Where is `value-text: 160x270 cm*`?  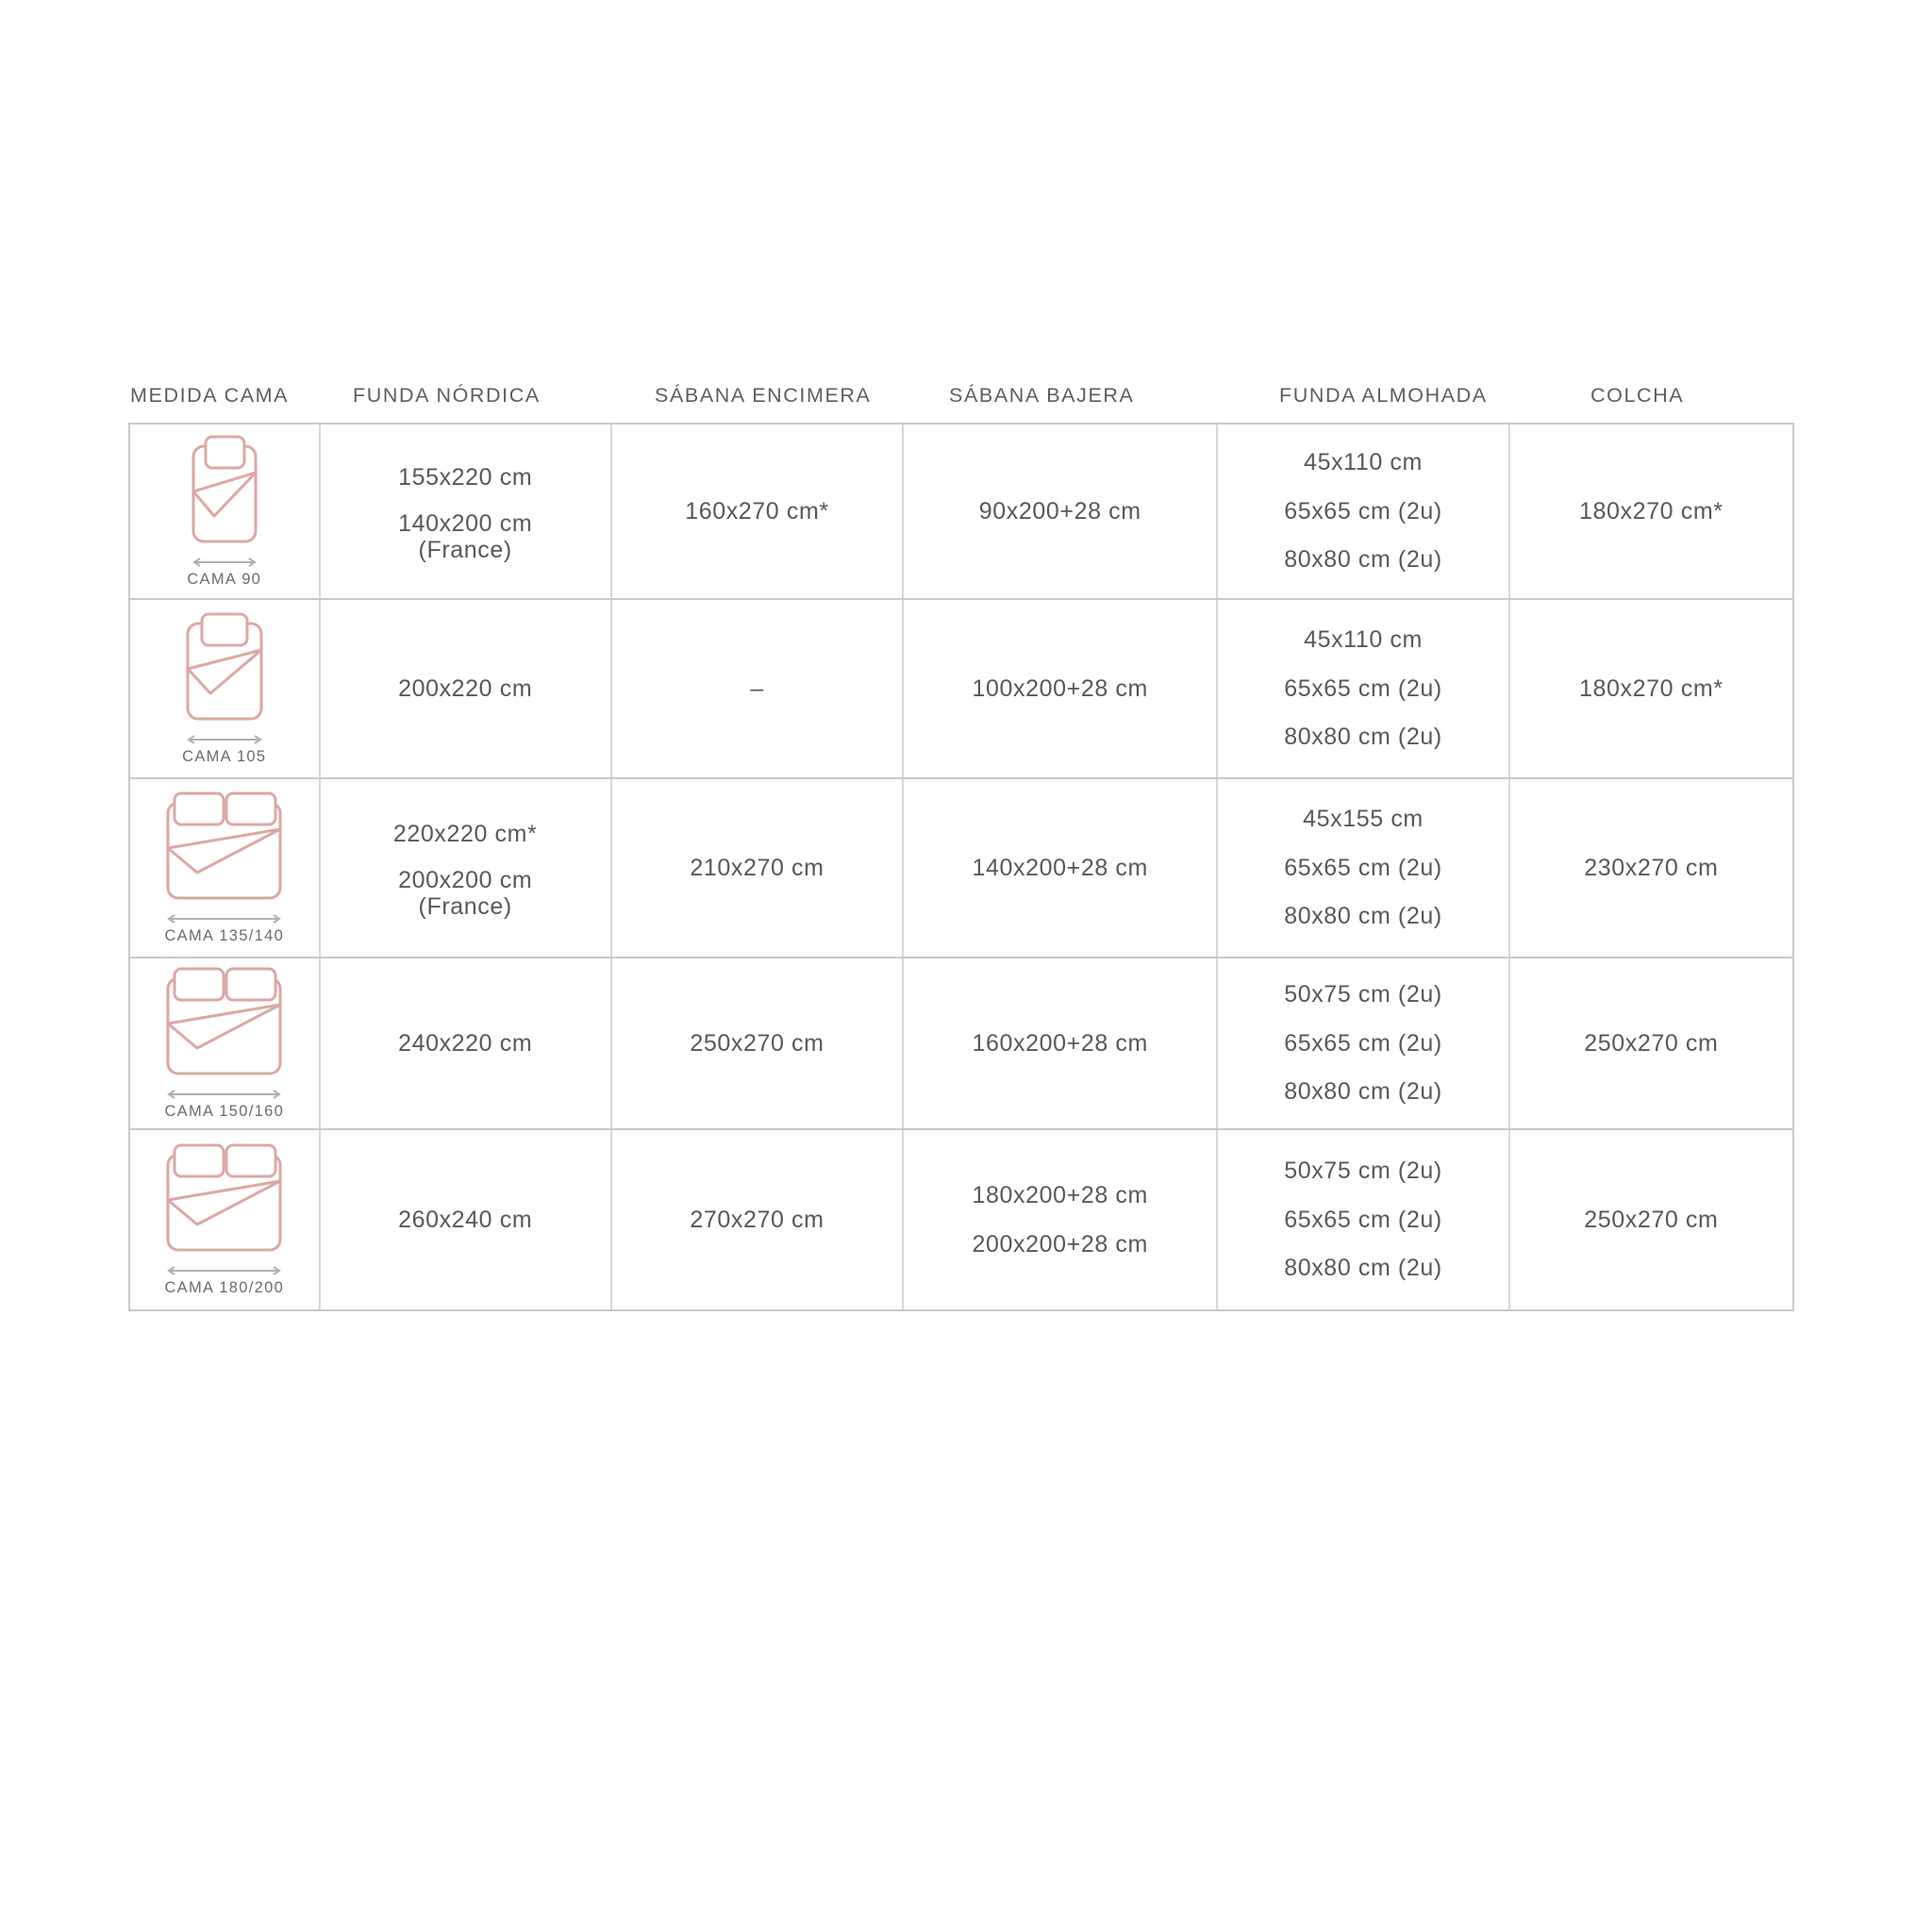 value-text: 160x270 cm* is located at coordinates (757, 511).